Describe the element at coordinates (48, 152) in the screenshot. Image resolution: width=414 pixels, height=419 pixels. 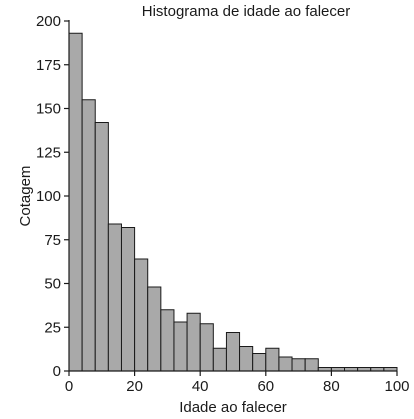
I see `y-tick-label: 125` at that location.